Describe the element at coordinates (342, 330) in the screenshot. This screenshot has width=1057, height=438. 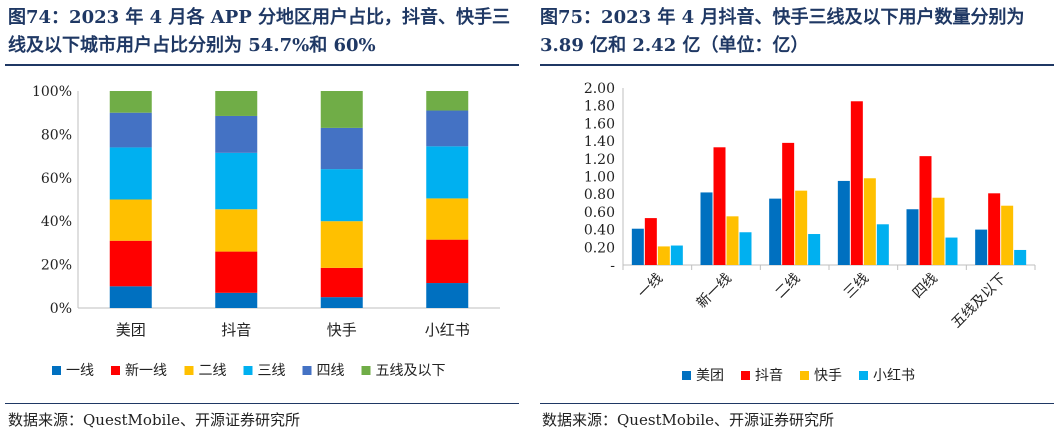
I see `x-category-label: 快手` at that location.